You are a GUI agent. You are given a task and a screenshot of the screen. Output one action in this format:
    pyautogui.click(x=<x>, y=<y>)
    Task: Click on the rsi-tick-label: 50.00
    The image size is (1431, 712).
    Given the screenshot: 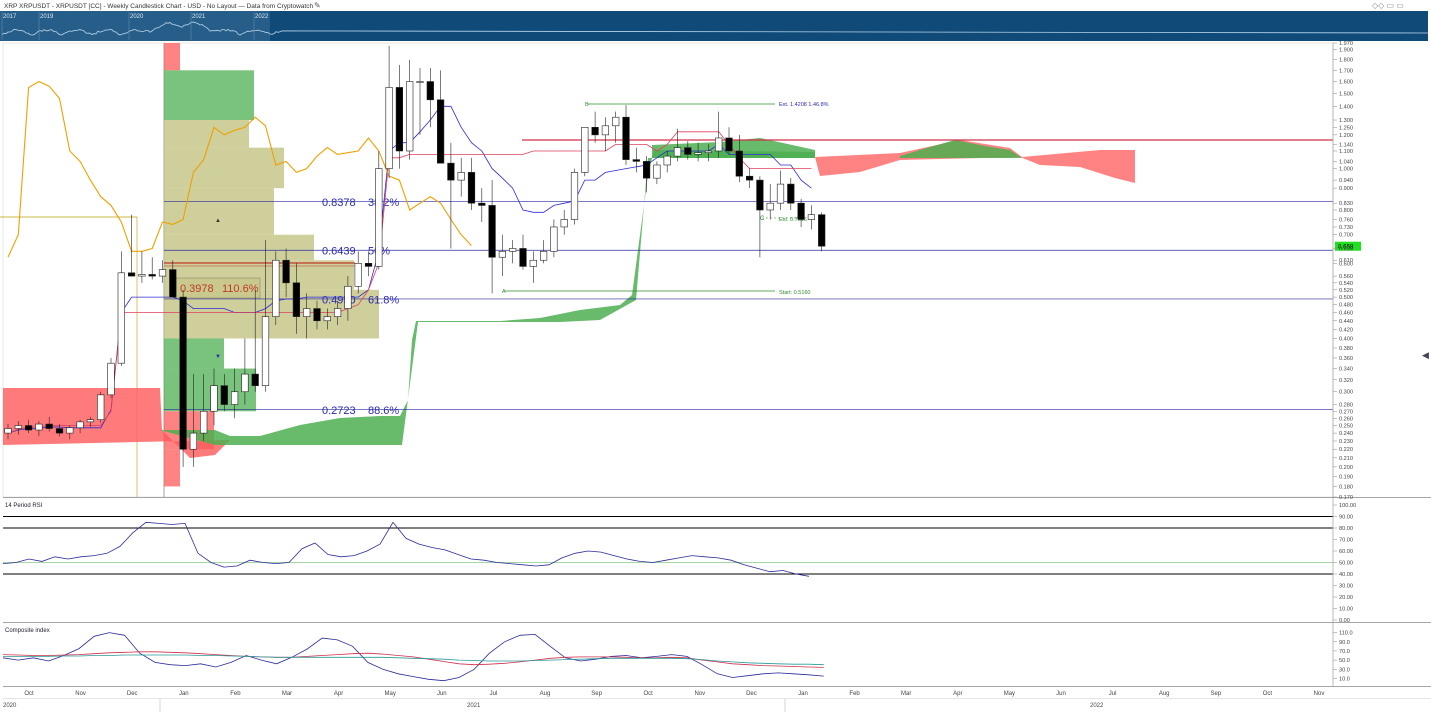 What is the action you would take?
    pyautogui.click(x=1346, y=564)
    